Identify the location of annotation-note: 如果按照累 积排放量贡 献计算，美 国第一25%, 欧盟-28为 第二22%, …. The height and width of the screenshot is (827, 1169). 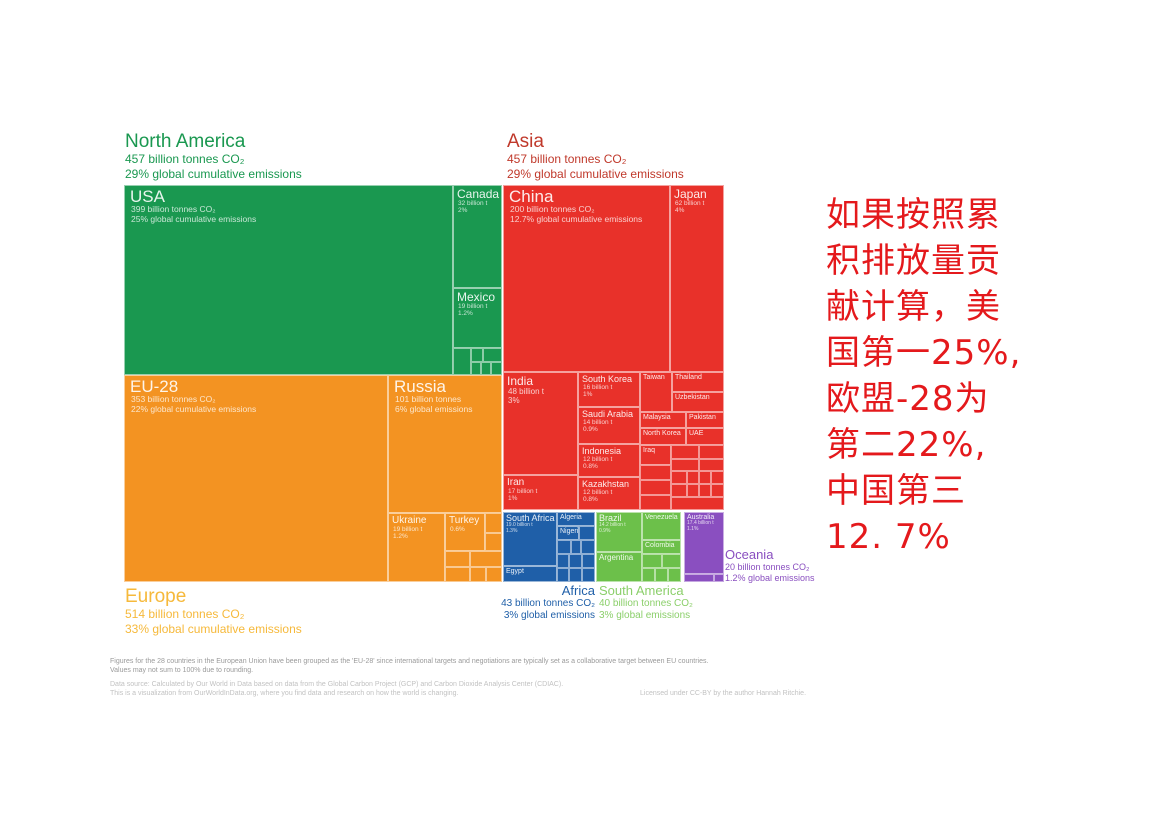
(941, 376).